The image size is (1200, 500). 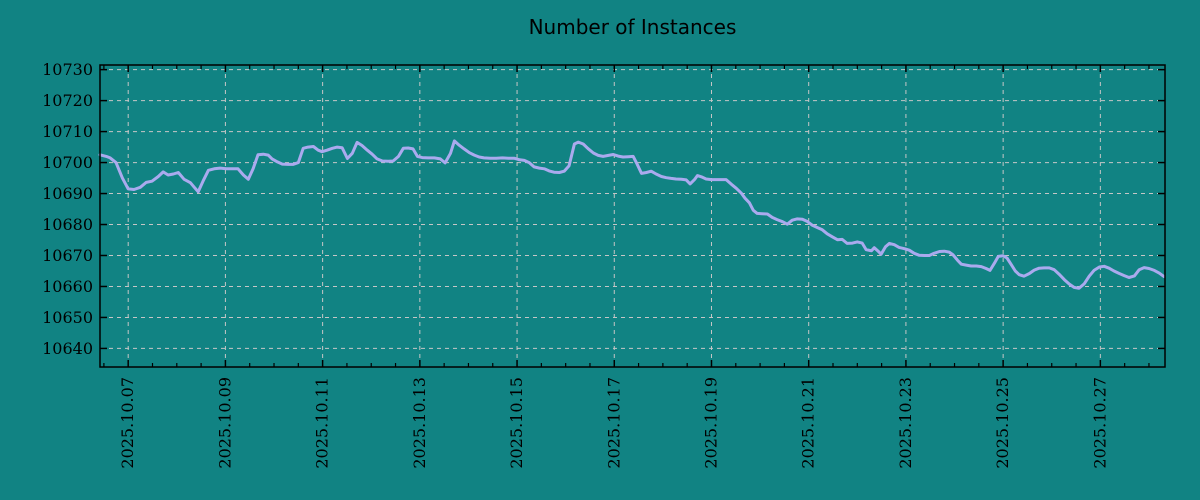 I want to click on y-tick-label: 10650, so click(x=67, y=317).